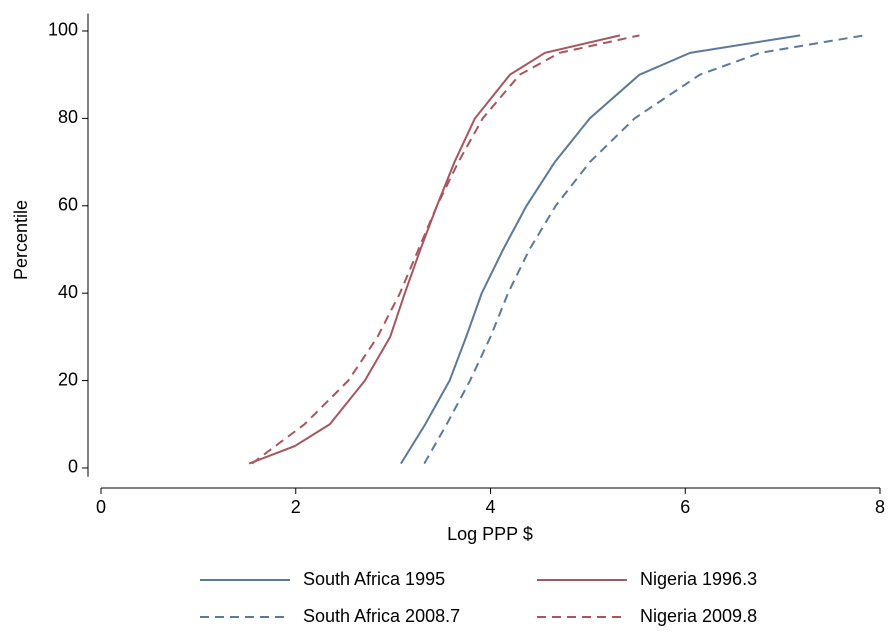  Describe the element at coordinates (101, 507) in the screenshot. I see `x-tick-label: 0` at that location.